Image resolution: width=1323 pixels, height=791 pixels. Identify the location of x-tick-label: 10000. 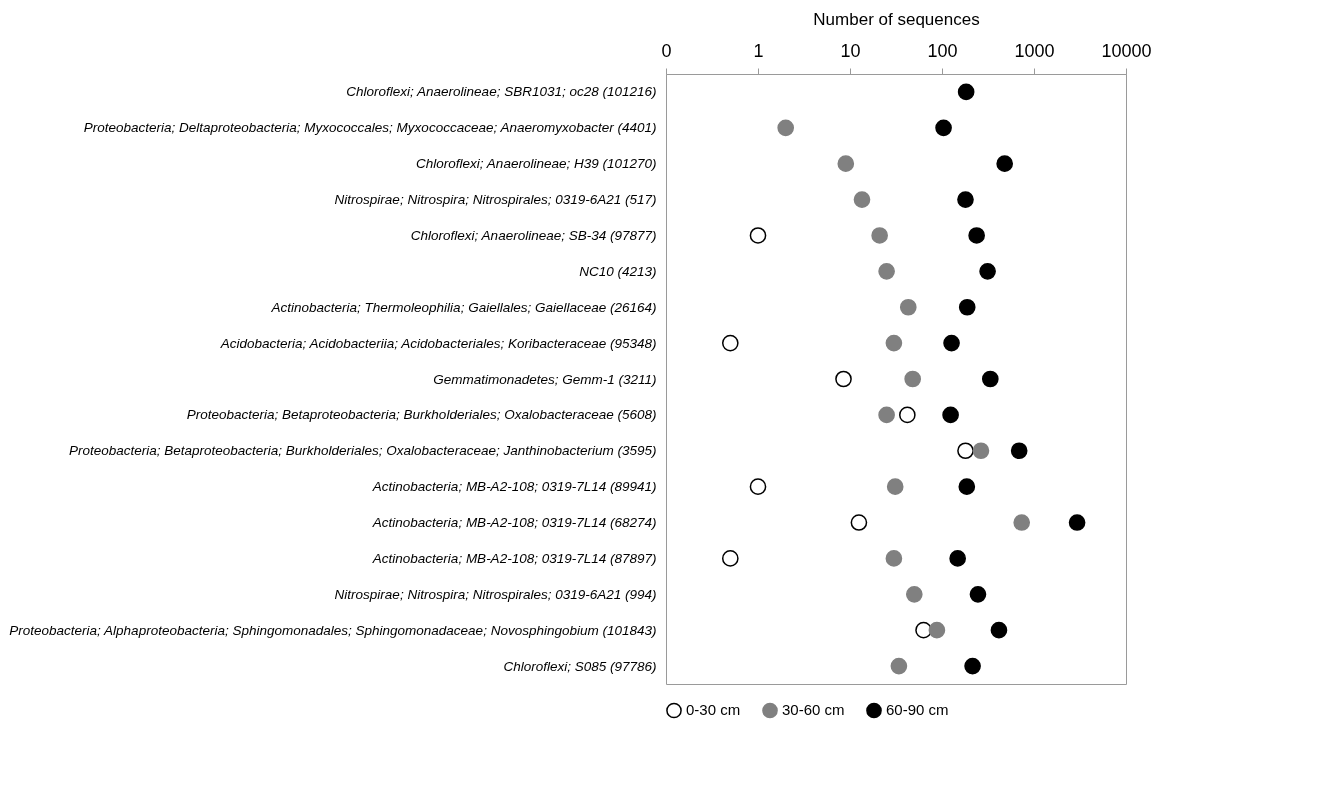
(1126, 50).